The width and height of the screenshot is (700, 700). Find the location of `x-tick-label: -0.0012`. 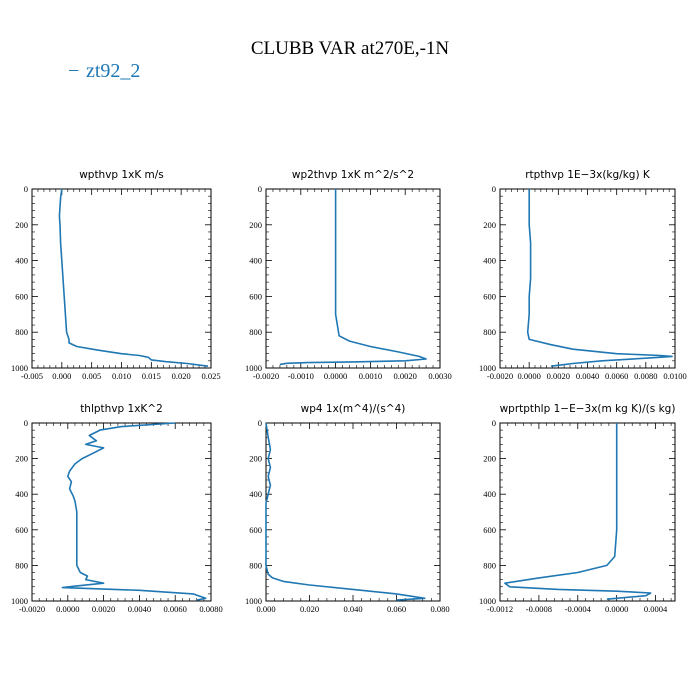

x-tick-label: -0.0012 is located at coordinates (500, 609).